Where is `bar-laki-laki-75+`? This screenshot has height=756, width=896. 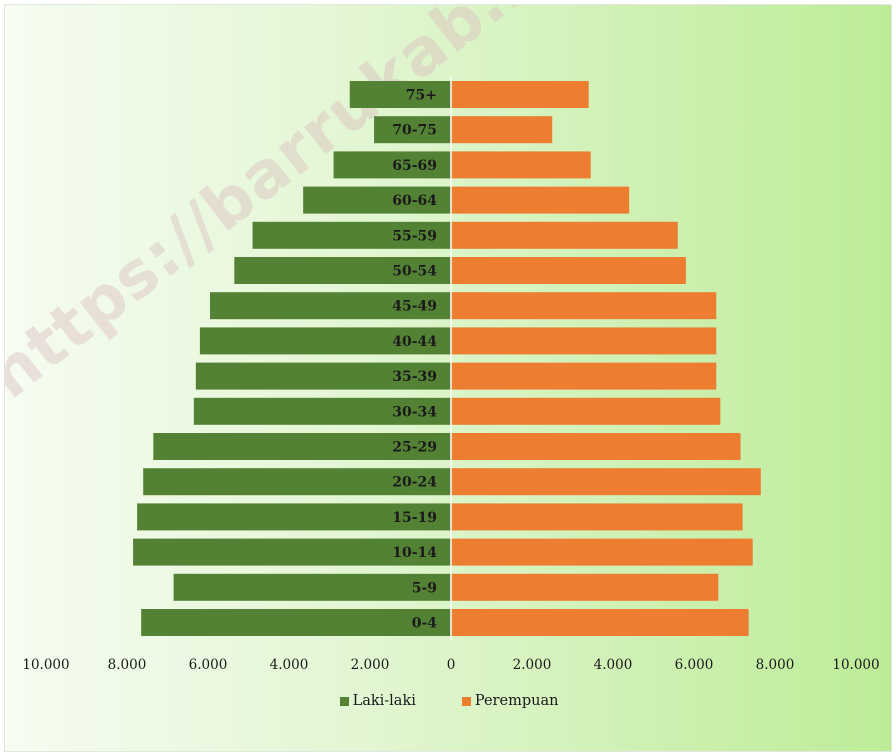
bar-laki-laki-75+ is located at coordinates (400, 94).